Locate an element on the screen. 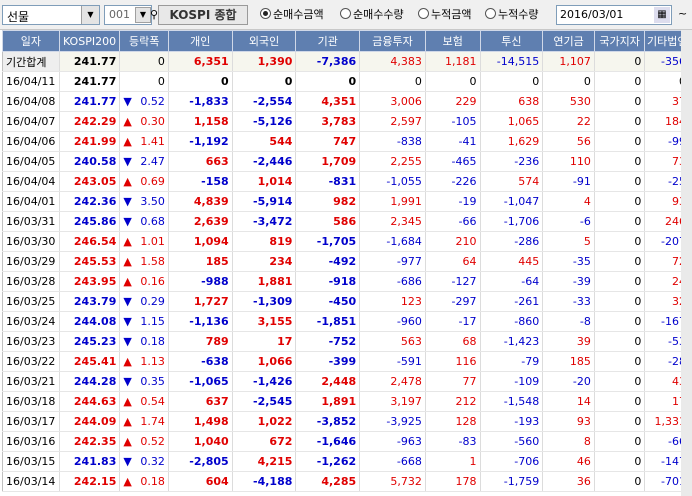 The width and height of the screenshot is (692, 496). cell-financial: 2,478 is located at coordinates (392, 381).